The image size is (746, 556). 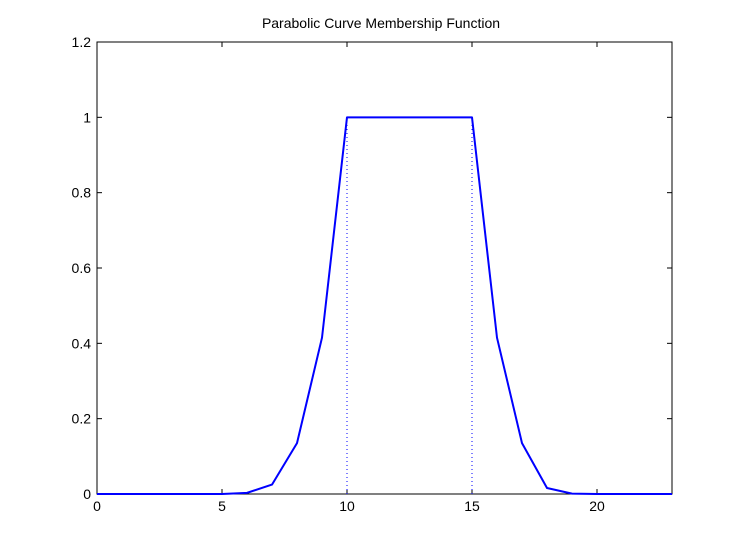 I want to click on x-tick-label: 20, so click(x=597, y=506).